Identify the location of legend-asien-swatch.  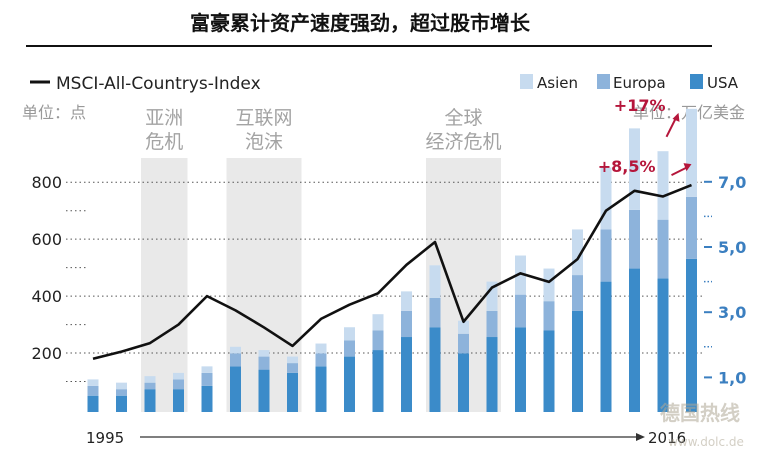
(526, 81).